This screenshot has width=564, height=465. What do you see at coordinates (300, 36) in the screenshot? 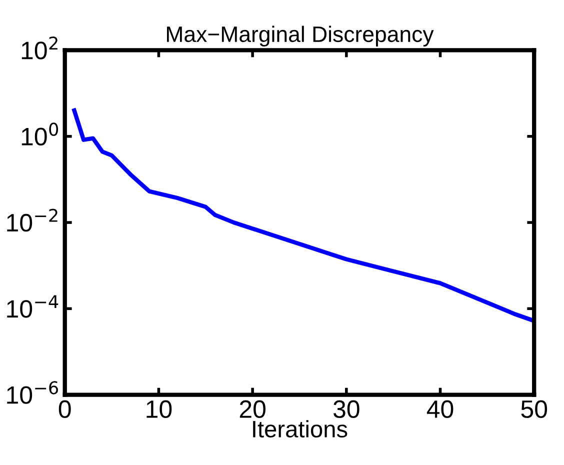
I see `chart-title: Max−Marginal Discrepancy` at bounding box center [300, 36].